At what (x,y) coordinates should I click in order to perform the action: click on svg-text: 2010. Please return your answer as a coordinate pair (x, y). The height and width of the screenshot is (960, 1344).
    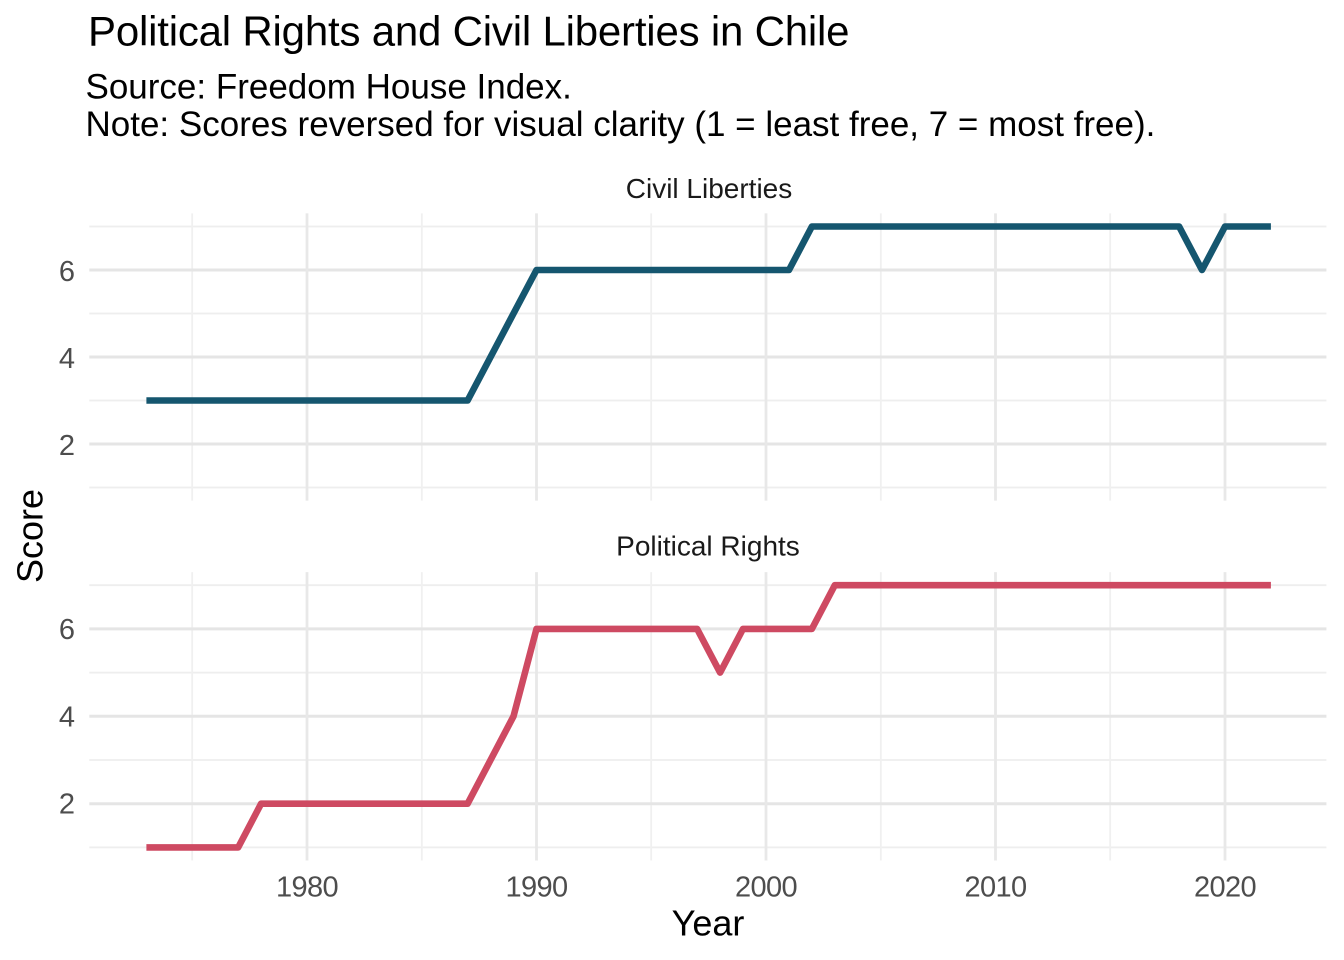
    Looking at the image, I should click on (995, 887).